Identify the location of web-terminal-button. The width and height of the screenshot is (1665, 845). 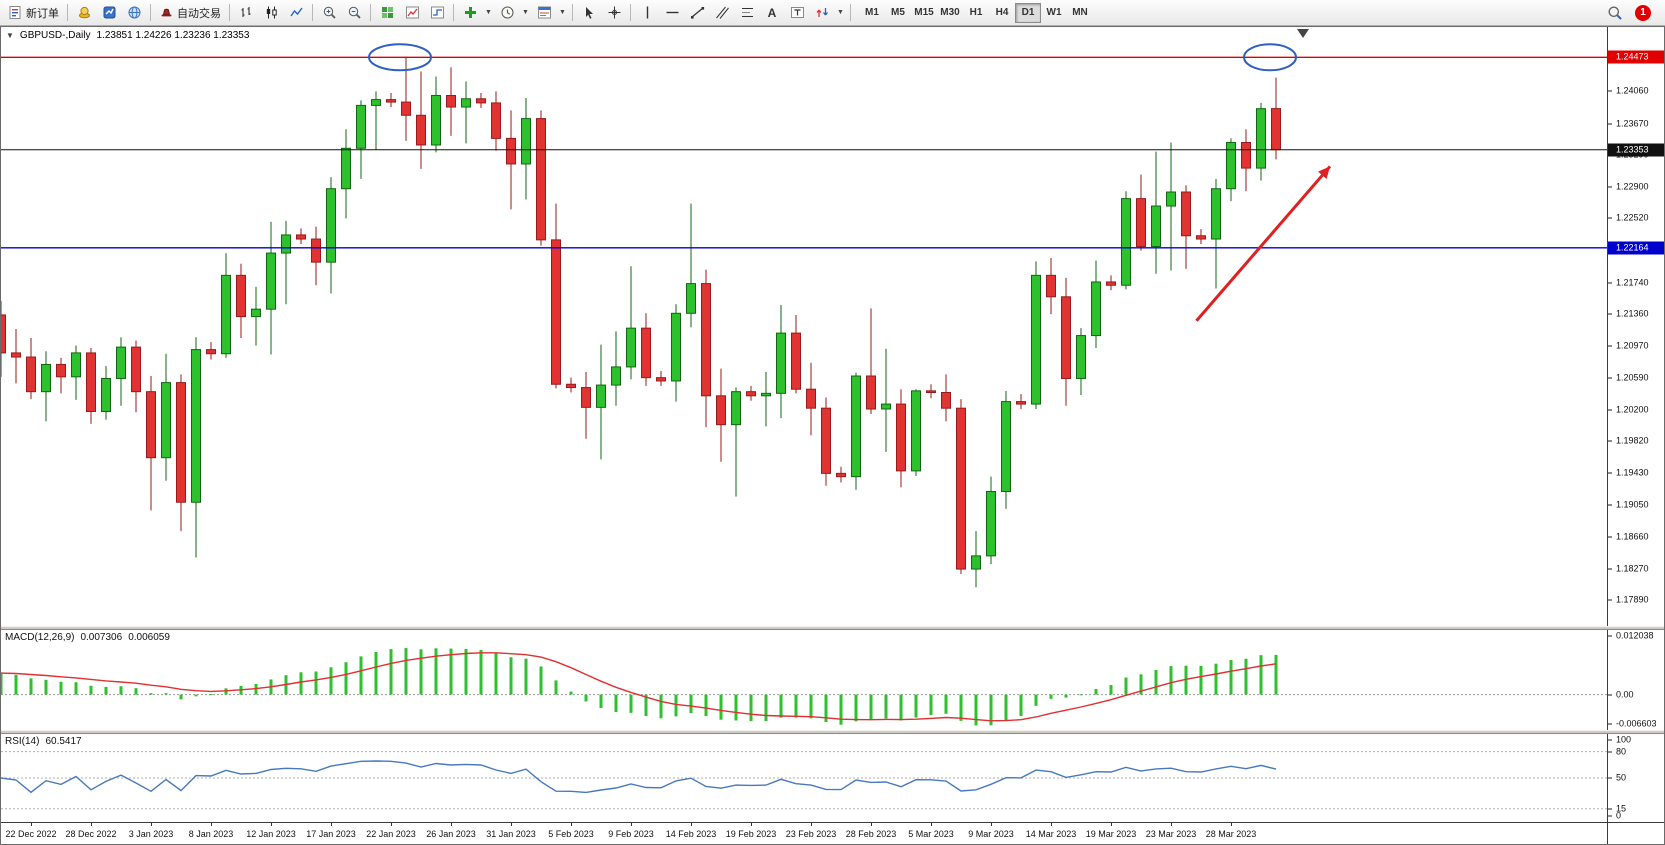
(134, 13).